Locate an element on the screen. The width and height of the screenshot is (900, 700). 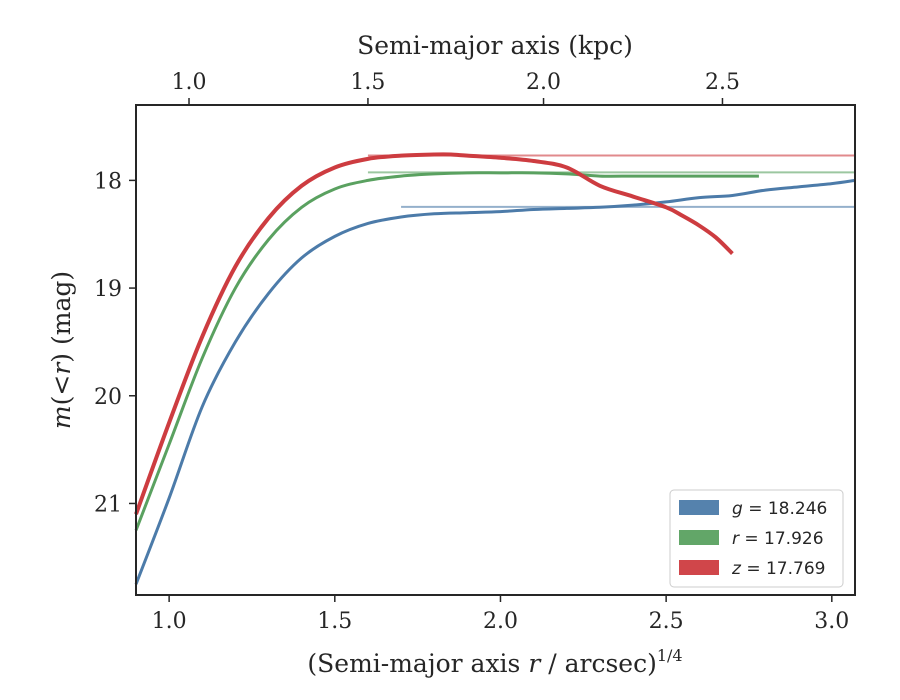
x-axis-ticks: 1.0 1.5 2.0 2.5 3.0 is located at coordinates (500, 614).